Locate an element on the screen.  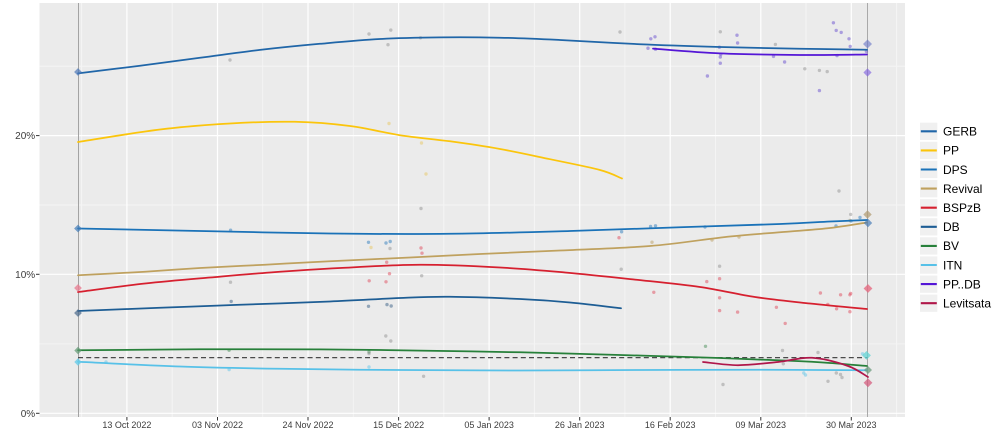
svg-text: 16 Feb 2023 is located at coordinates (670, 425).